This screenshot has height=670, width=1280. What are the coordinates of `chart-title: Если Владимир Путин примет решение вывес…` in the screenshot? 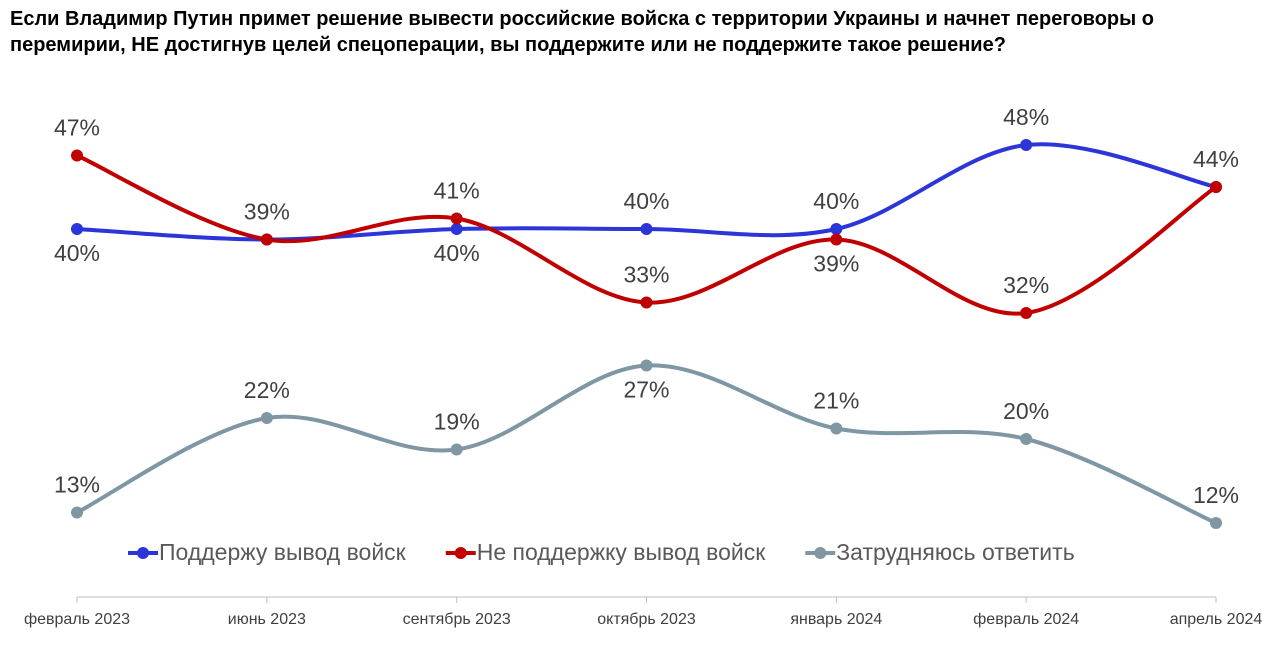 It's located at (582, 32).